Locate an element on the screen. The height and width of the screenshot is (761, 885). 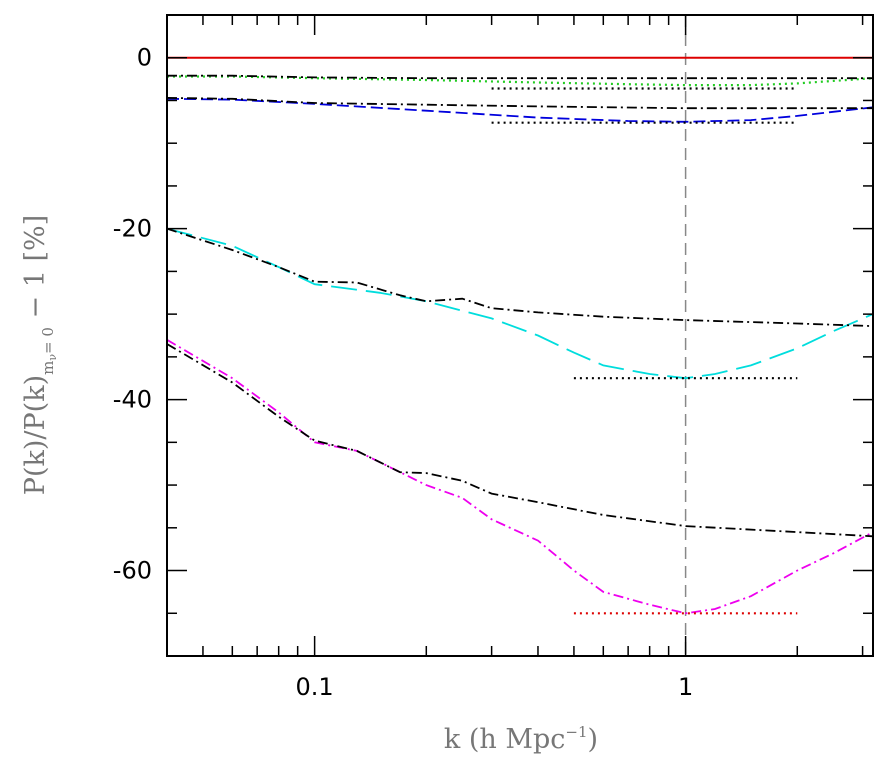
x-axis-label-sup: −1 is located at coordinates (576, 732).